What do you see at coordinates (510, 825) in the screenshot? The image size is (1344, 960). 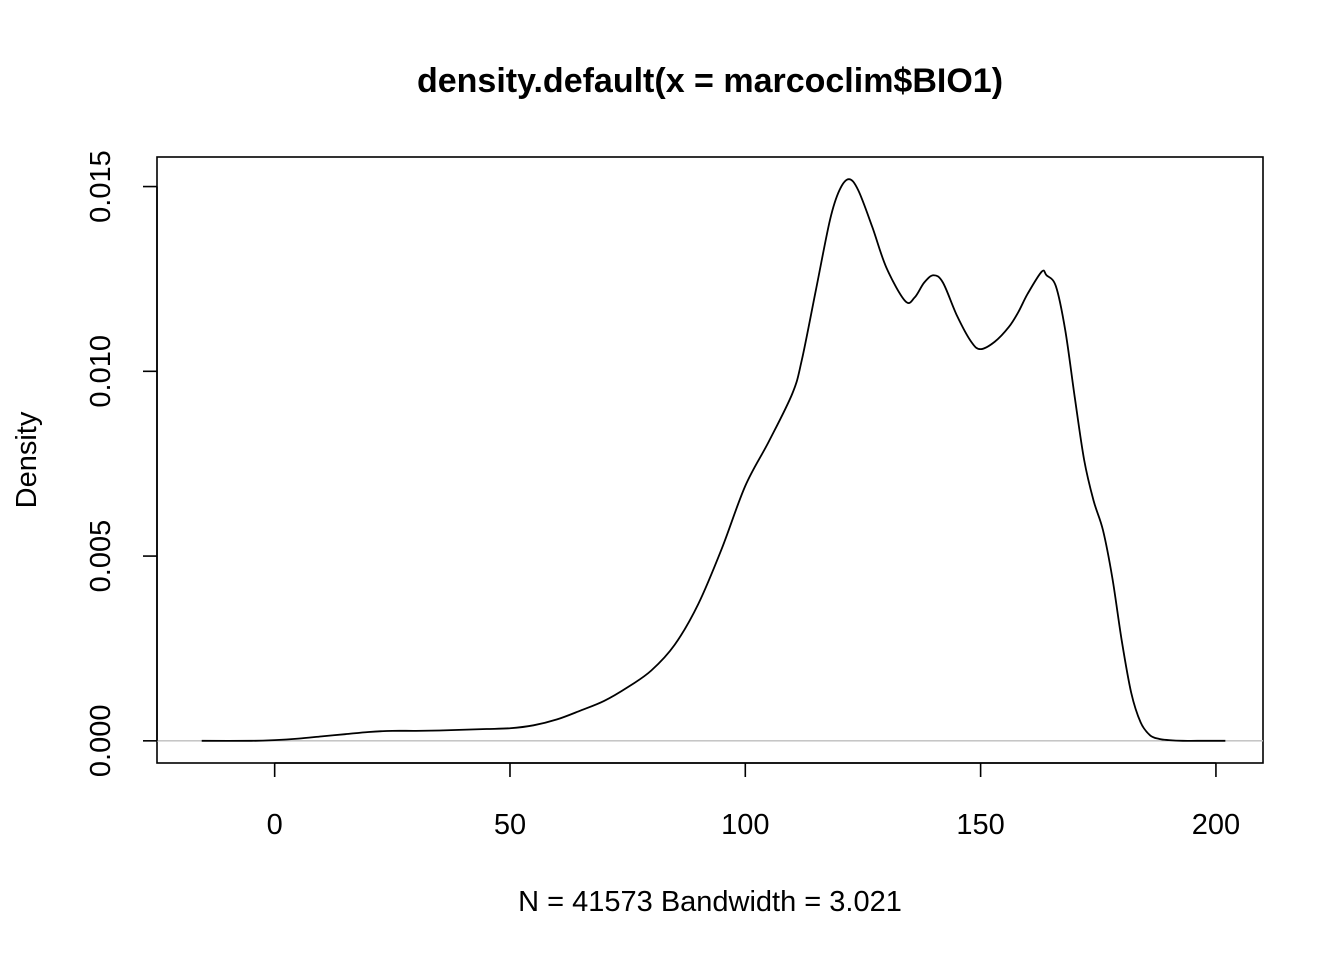 I see `x-tick-label: 50` at bounding box center [510, 825].